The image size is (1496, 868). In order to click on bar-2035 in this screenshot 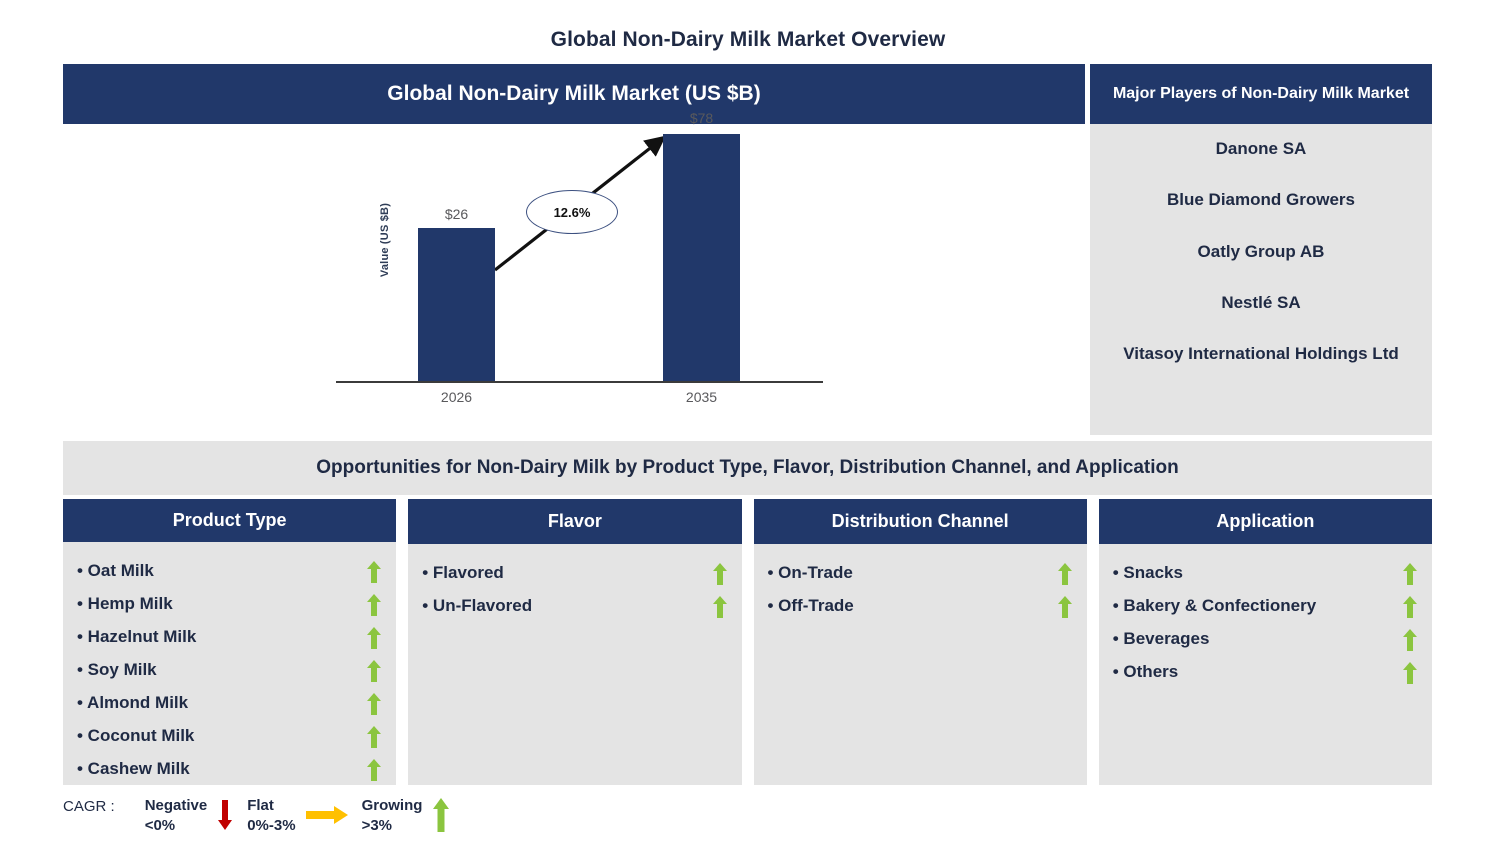, I will do `click(701, 257)`.